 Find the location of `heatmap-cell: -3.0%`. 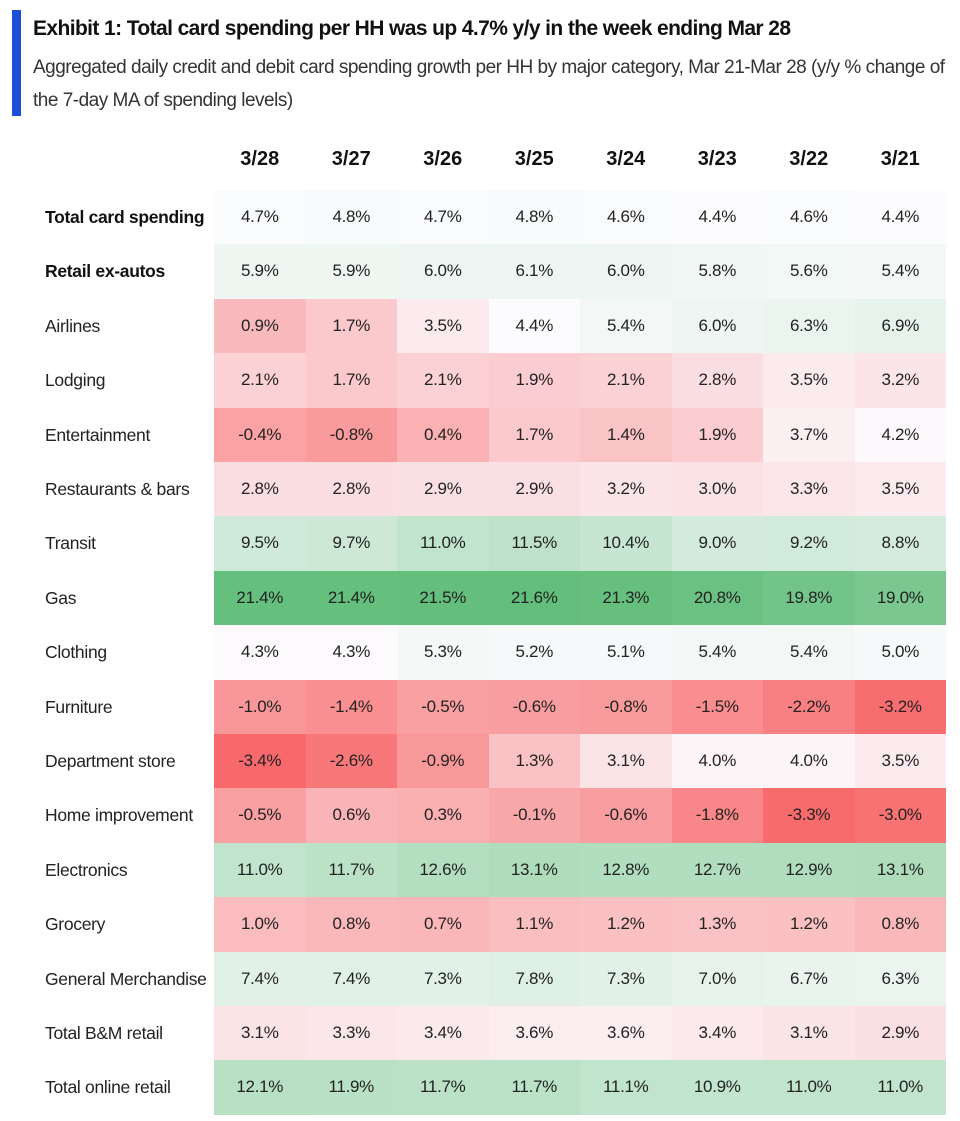

heatmap-cell: -3.0% is located at coordinates (900, 815).